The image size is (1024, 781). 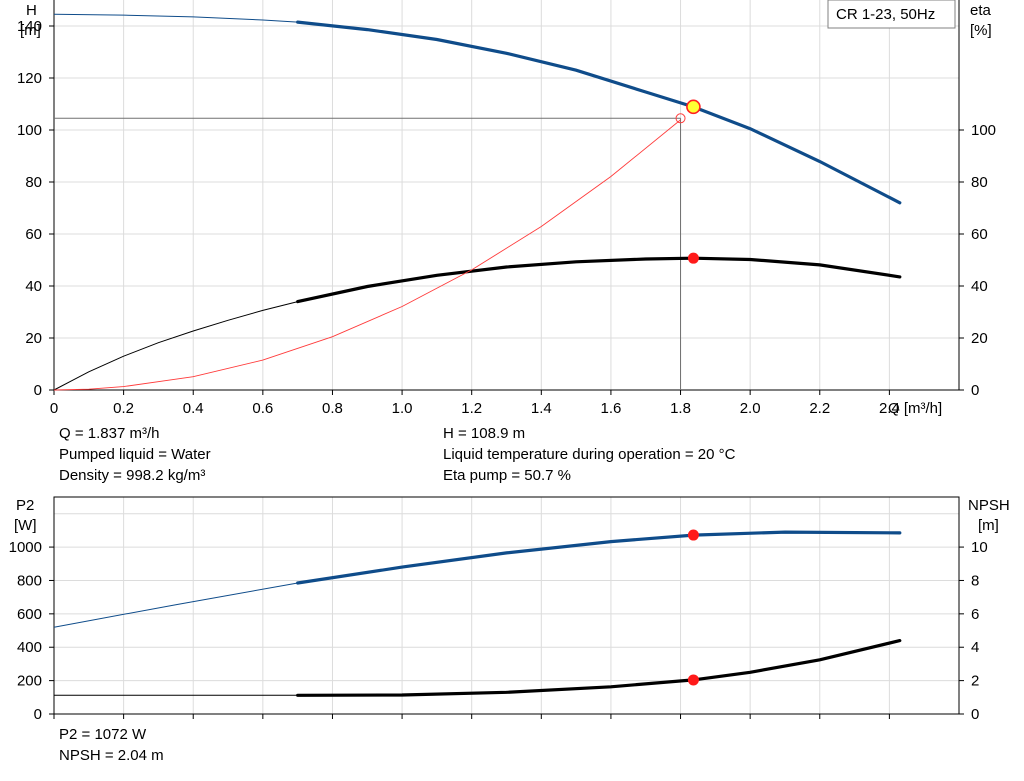 What do you see at coordinates (402, 408) in the screenshot?
I see `top-x-tick-label: 1.0` at bounding box center [402, 408].